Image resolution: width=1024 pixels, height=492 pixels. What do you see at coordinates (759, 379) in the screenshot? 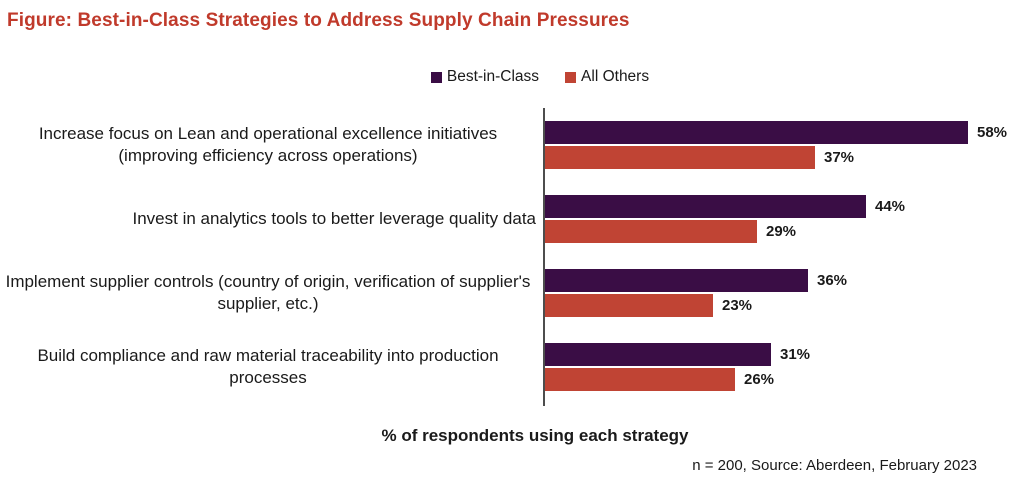
I see `value-label: 26%` at bounding box center [759, 379].